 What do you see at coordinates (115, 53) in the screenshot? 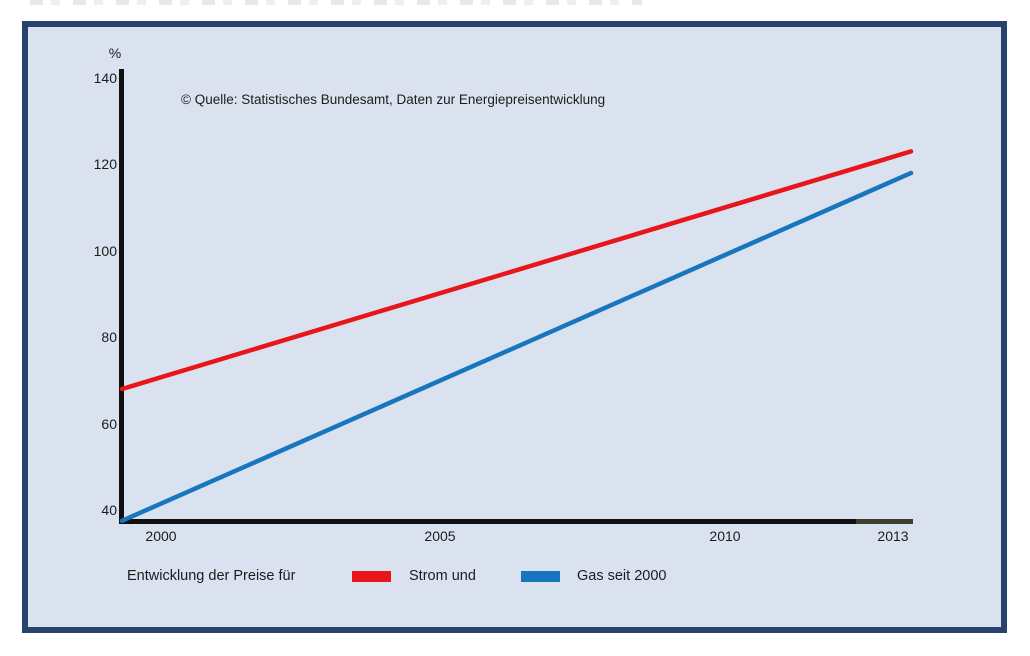
I see `y-axis-unit-label: %` at bounding box center [115, 53].